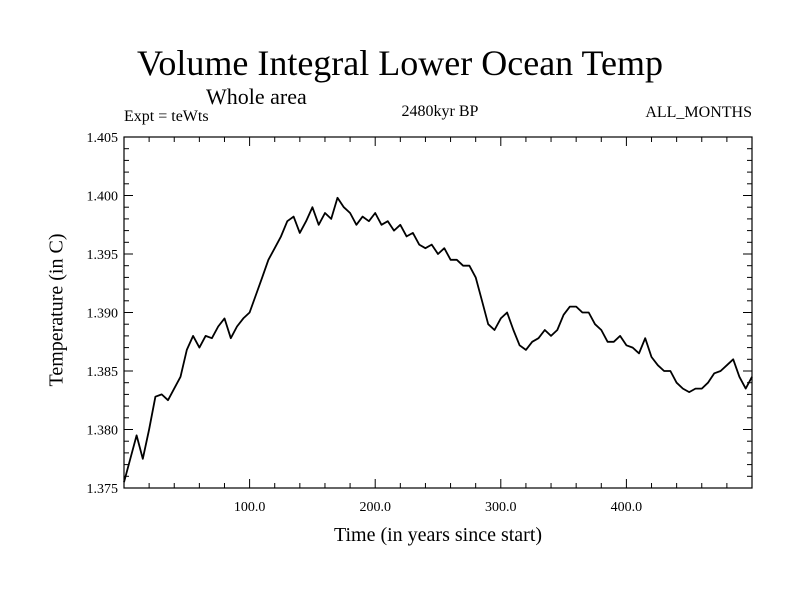 The image size is (800, 600). What do you see at coordinates (440, 111) in the screenshot?
I see `period-label: 2480kyr BP` at bounding box center [440, 111].